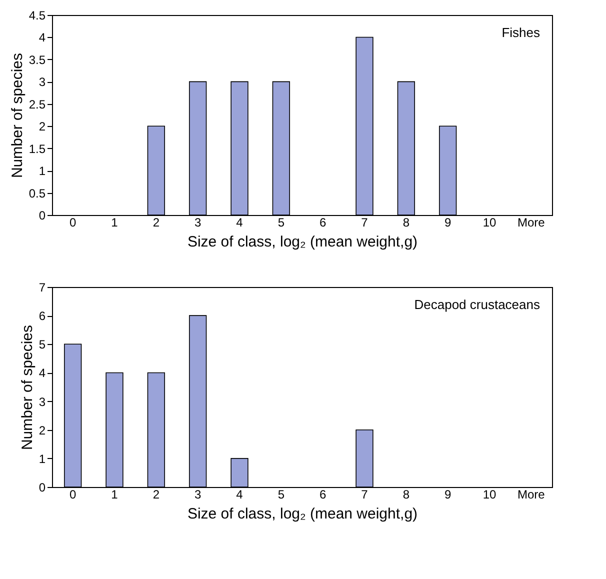  Describe the element at coordinates (521, 32) in the screenshot. I see `annotation: Fishes` at that location.